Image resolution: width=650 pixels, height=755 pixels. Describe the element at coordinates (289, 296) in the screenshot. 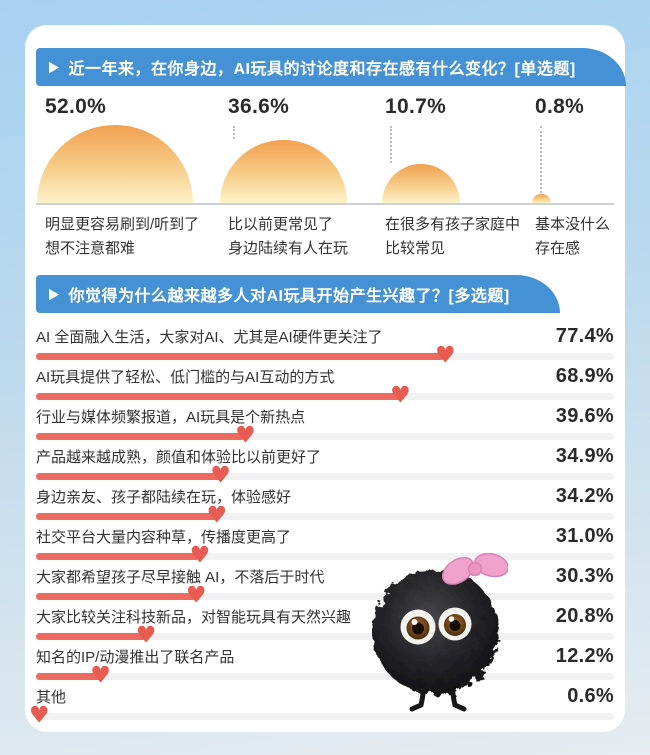

I see `question2-title: 你觉得为什么越来越多人对AI玩具开始产生兴趣了？[多选题]` at that location.